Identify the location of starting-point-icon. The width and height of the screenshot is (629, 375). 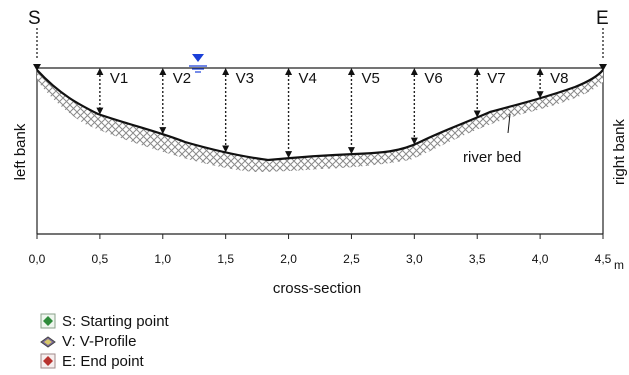
(48, 321).